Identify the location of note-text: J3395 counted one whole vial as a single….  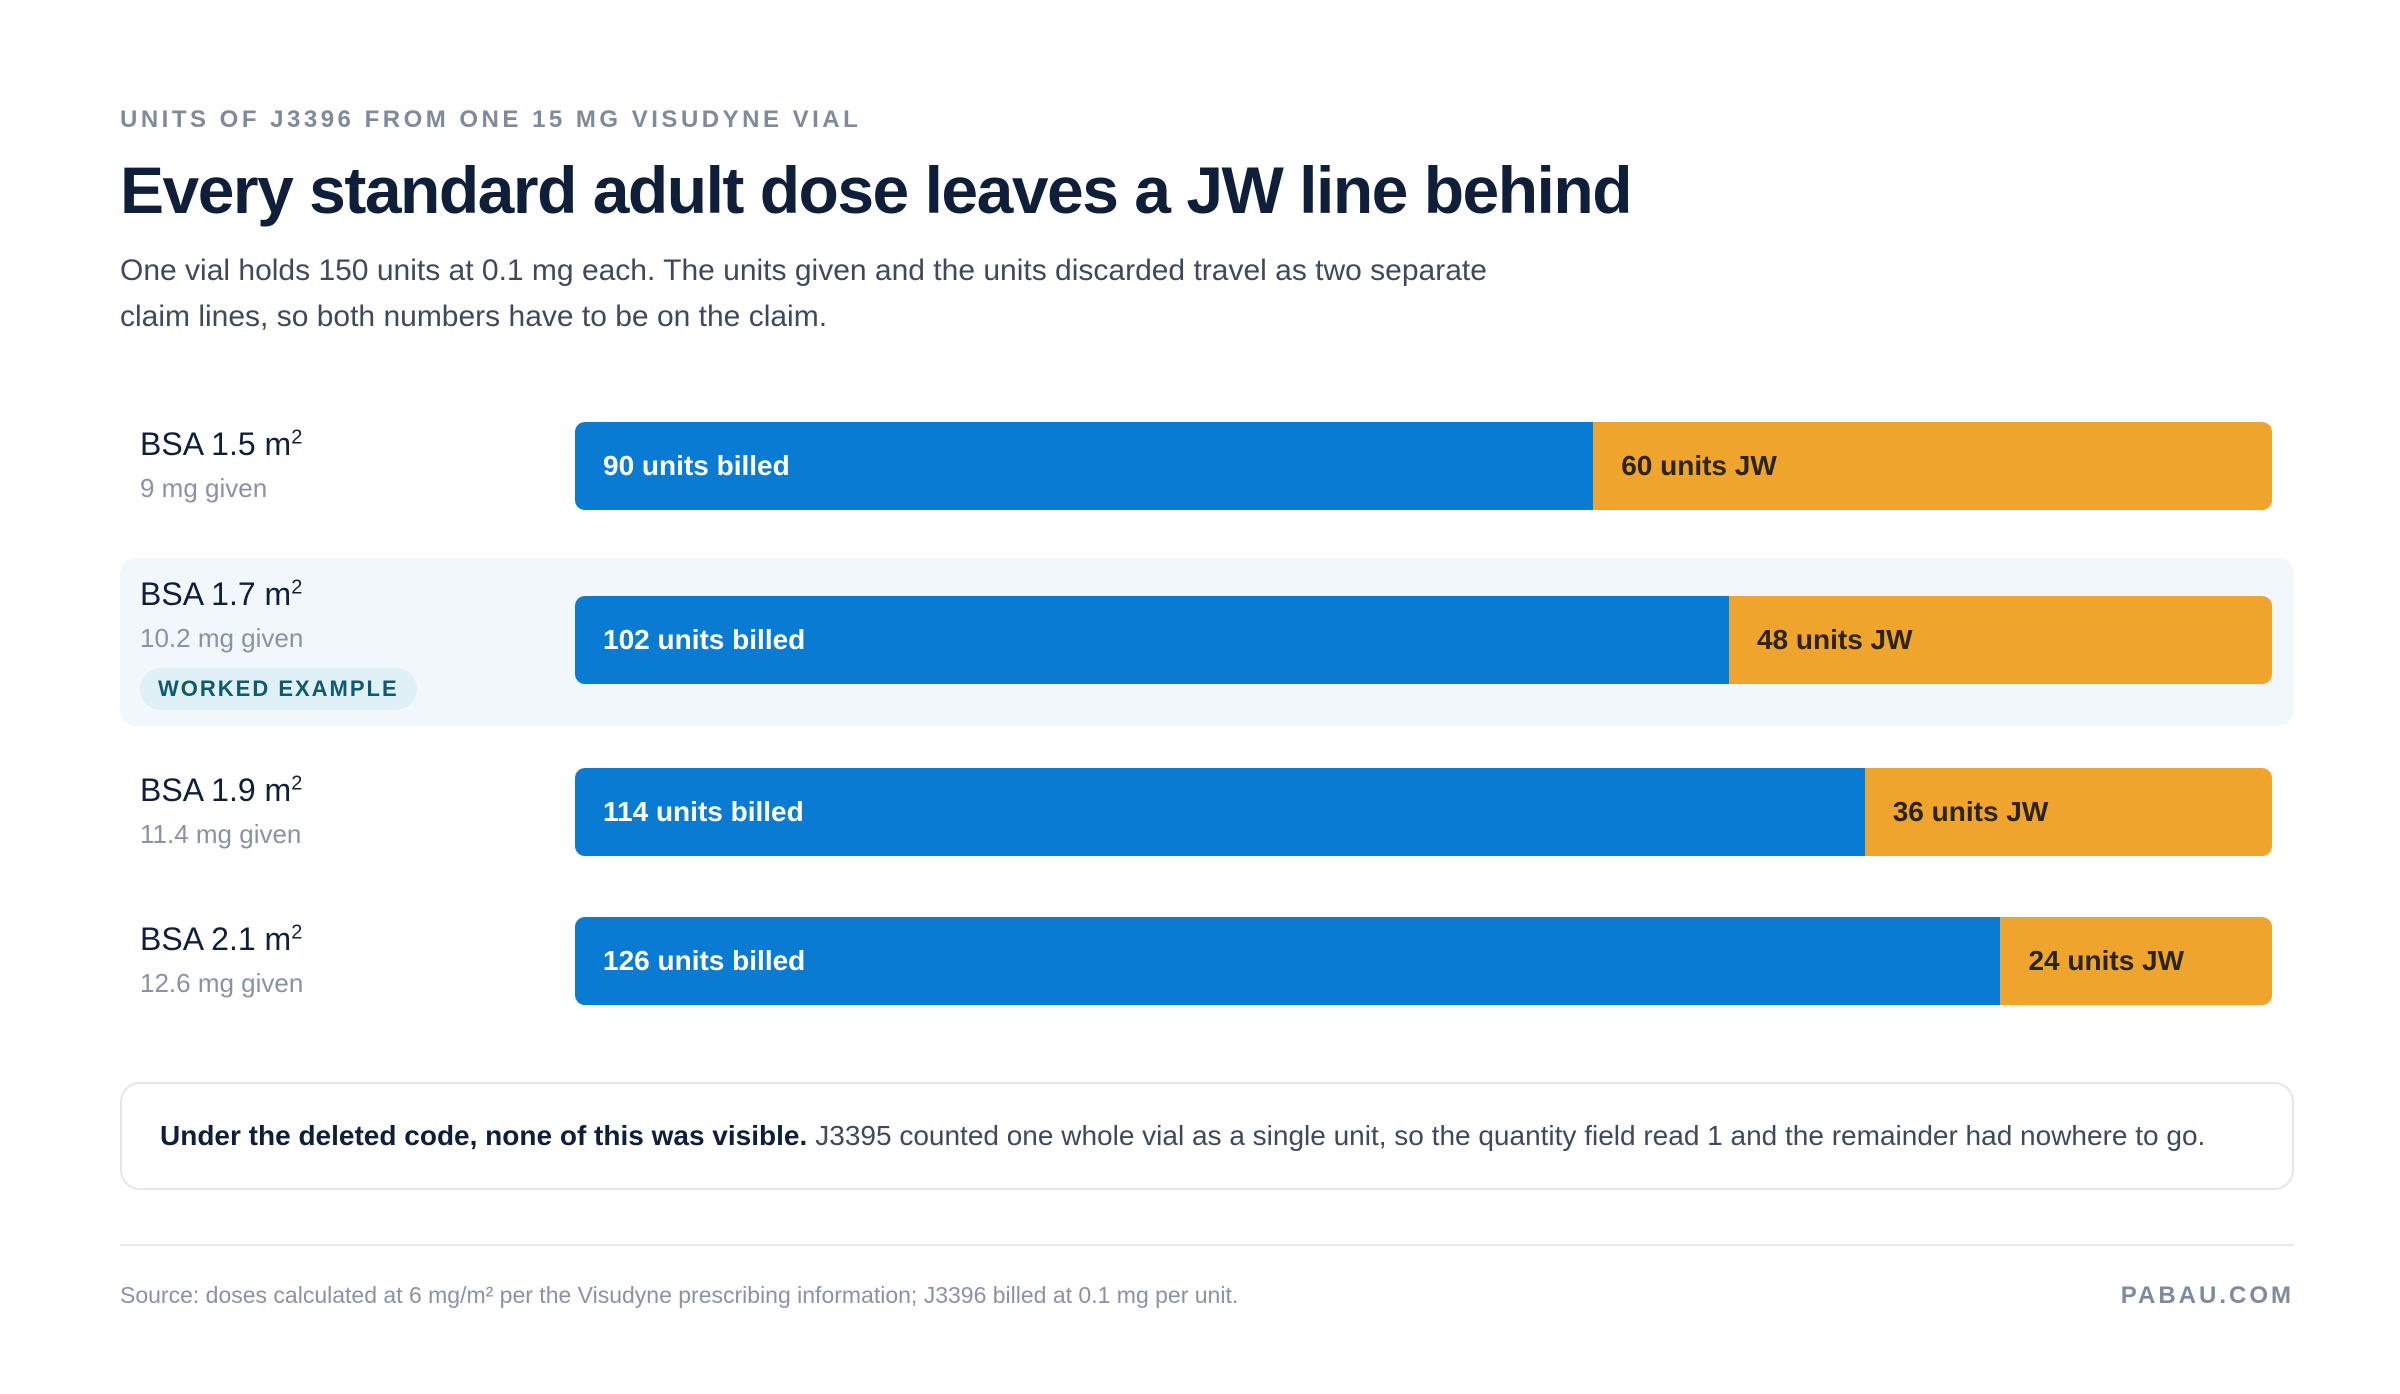
(1510, 1135).